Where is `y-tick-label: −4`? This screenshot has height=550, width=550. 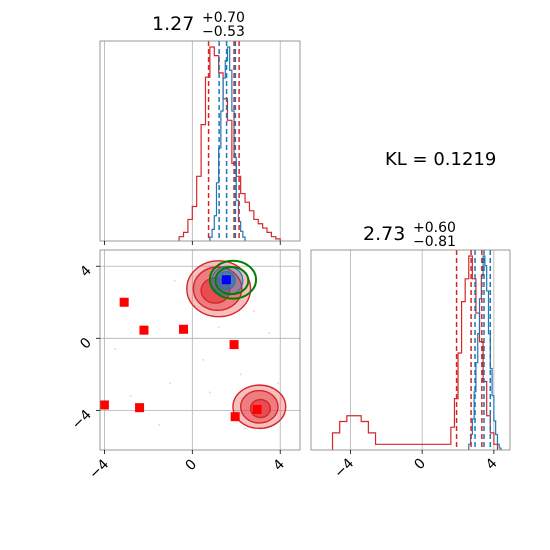 y-tick-label: −4 is located at coordinates (82, 420).